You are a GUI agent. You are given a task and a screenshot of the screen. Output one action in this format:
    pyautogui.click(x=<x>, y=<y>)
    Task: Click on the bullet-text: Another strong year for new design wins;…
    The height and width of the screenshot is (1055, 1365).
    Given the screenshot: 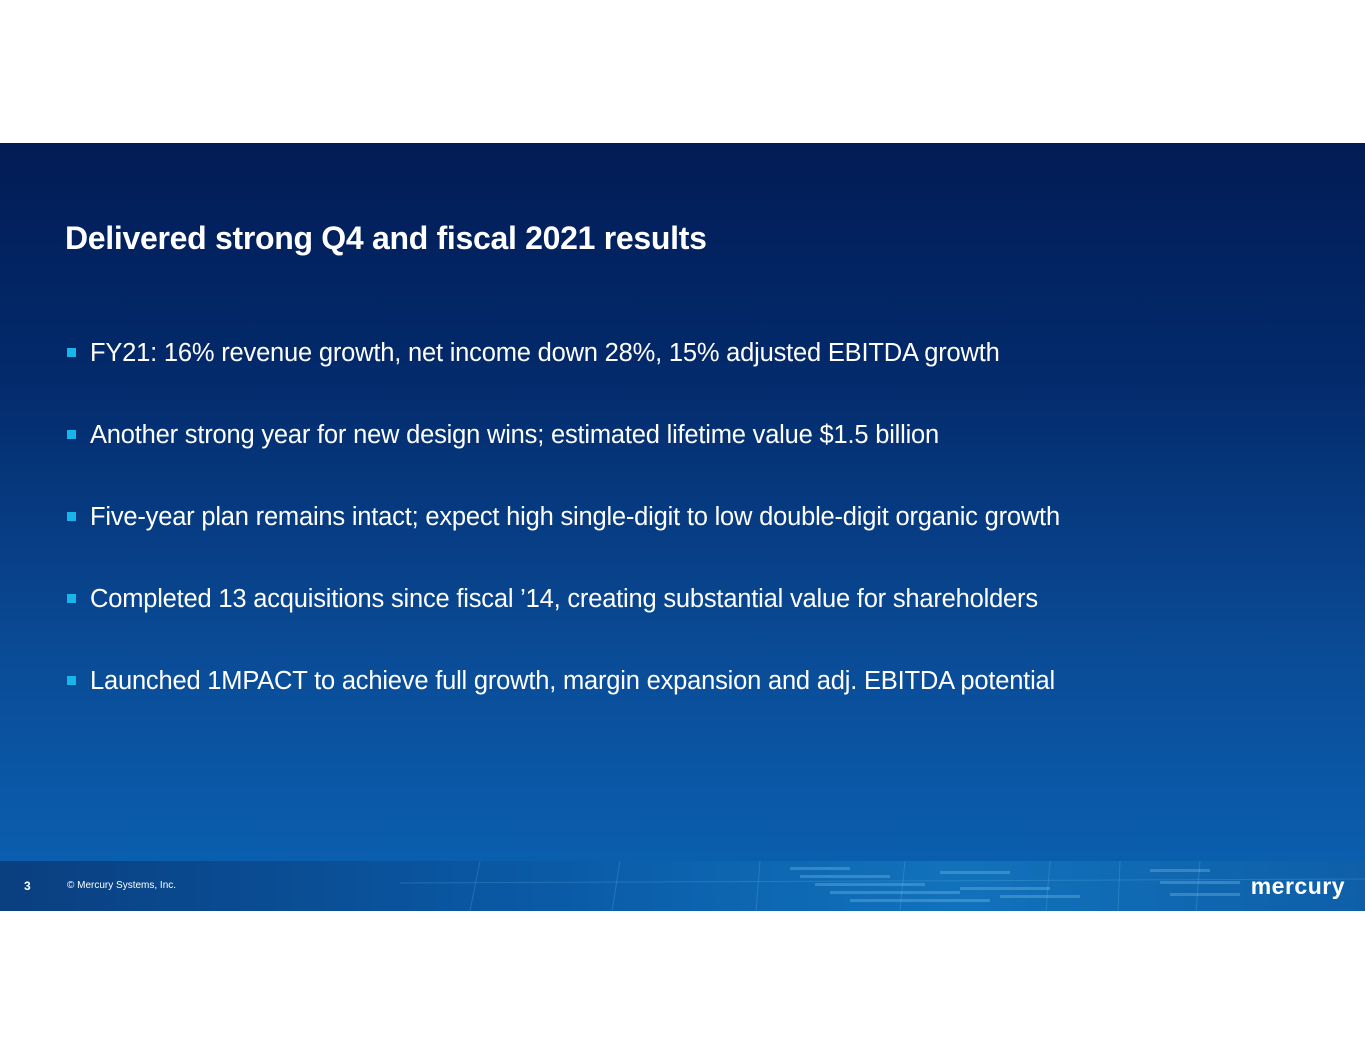 What is the action you would take?
    pyautogui.click(x=515, y=435)
    